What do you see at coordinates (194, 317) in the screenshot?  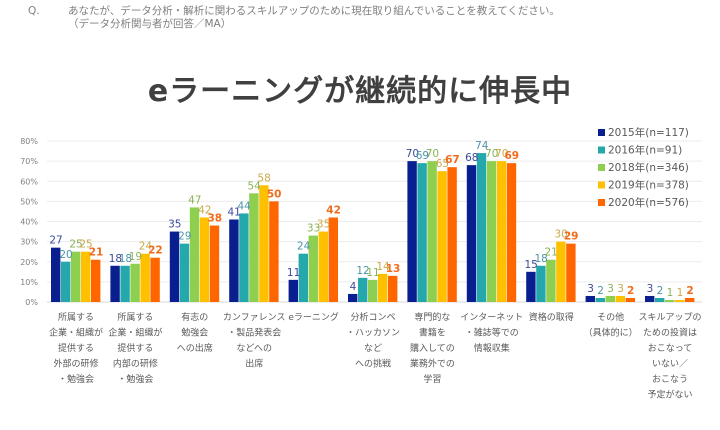 I see `x-category-label-line: 有志の` at bounding box center [194, 317].